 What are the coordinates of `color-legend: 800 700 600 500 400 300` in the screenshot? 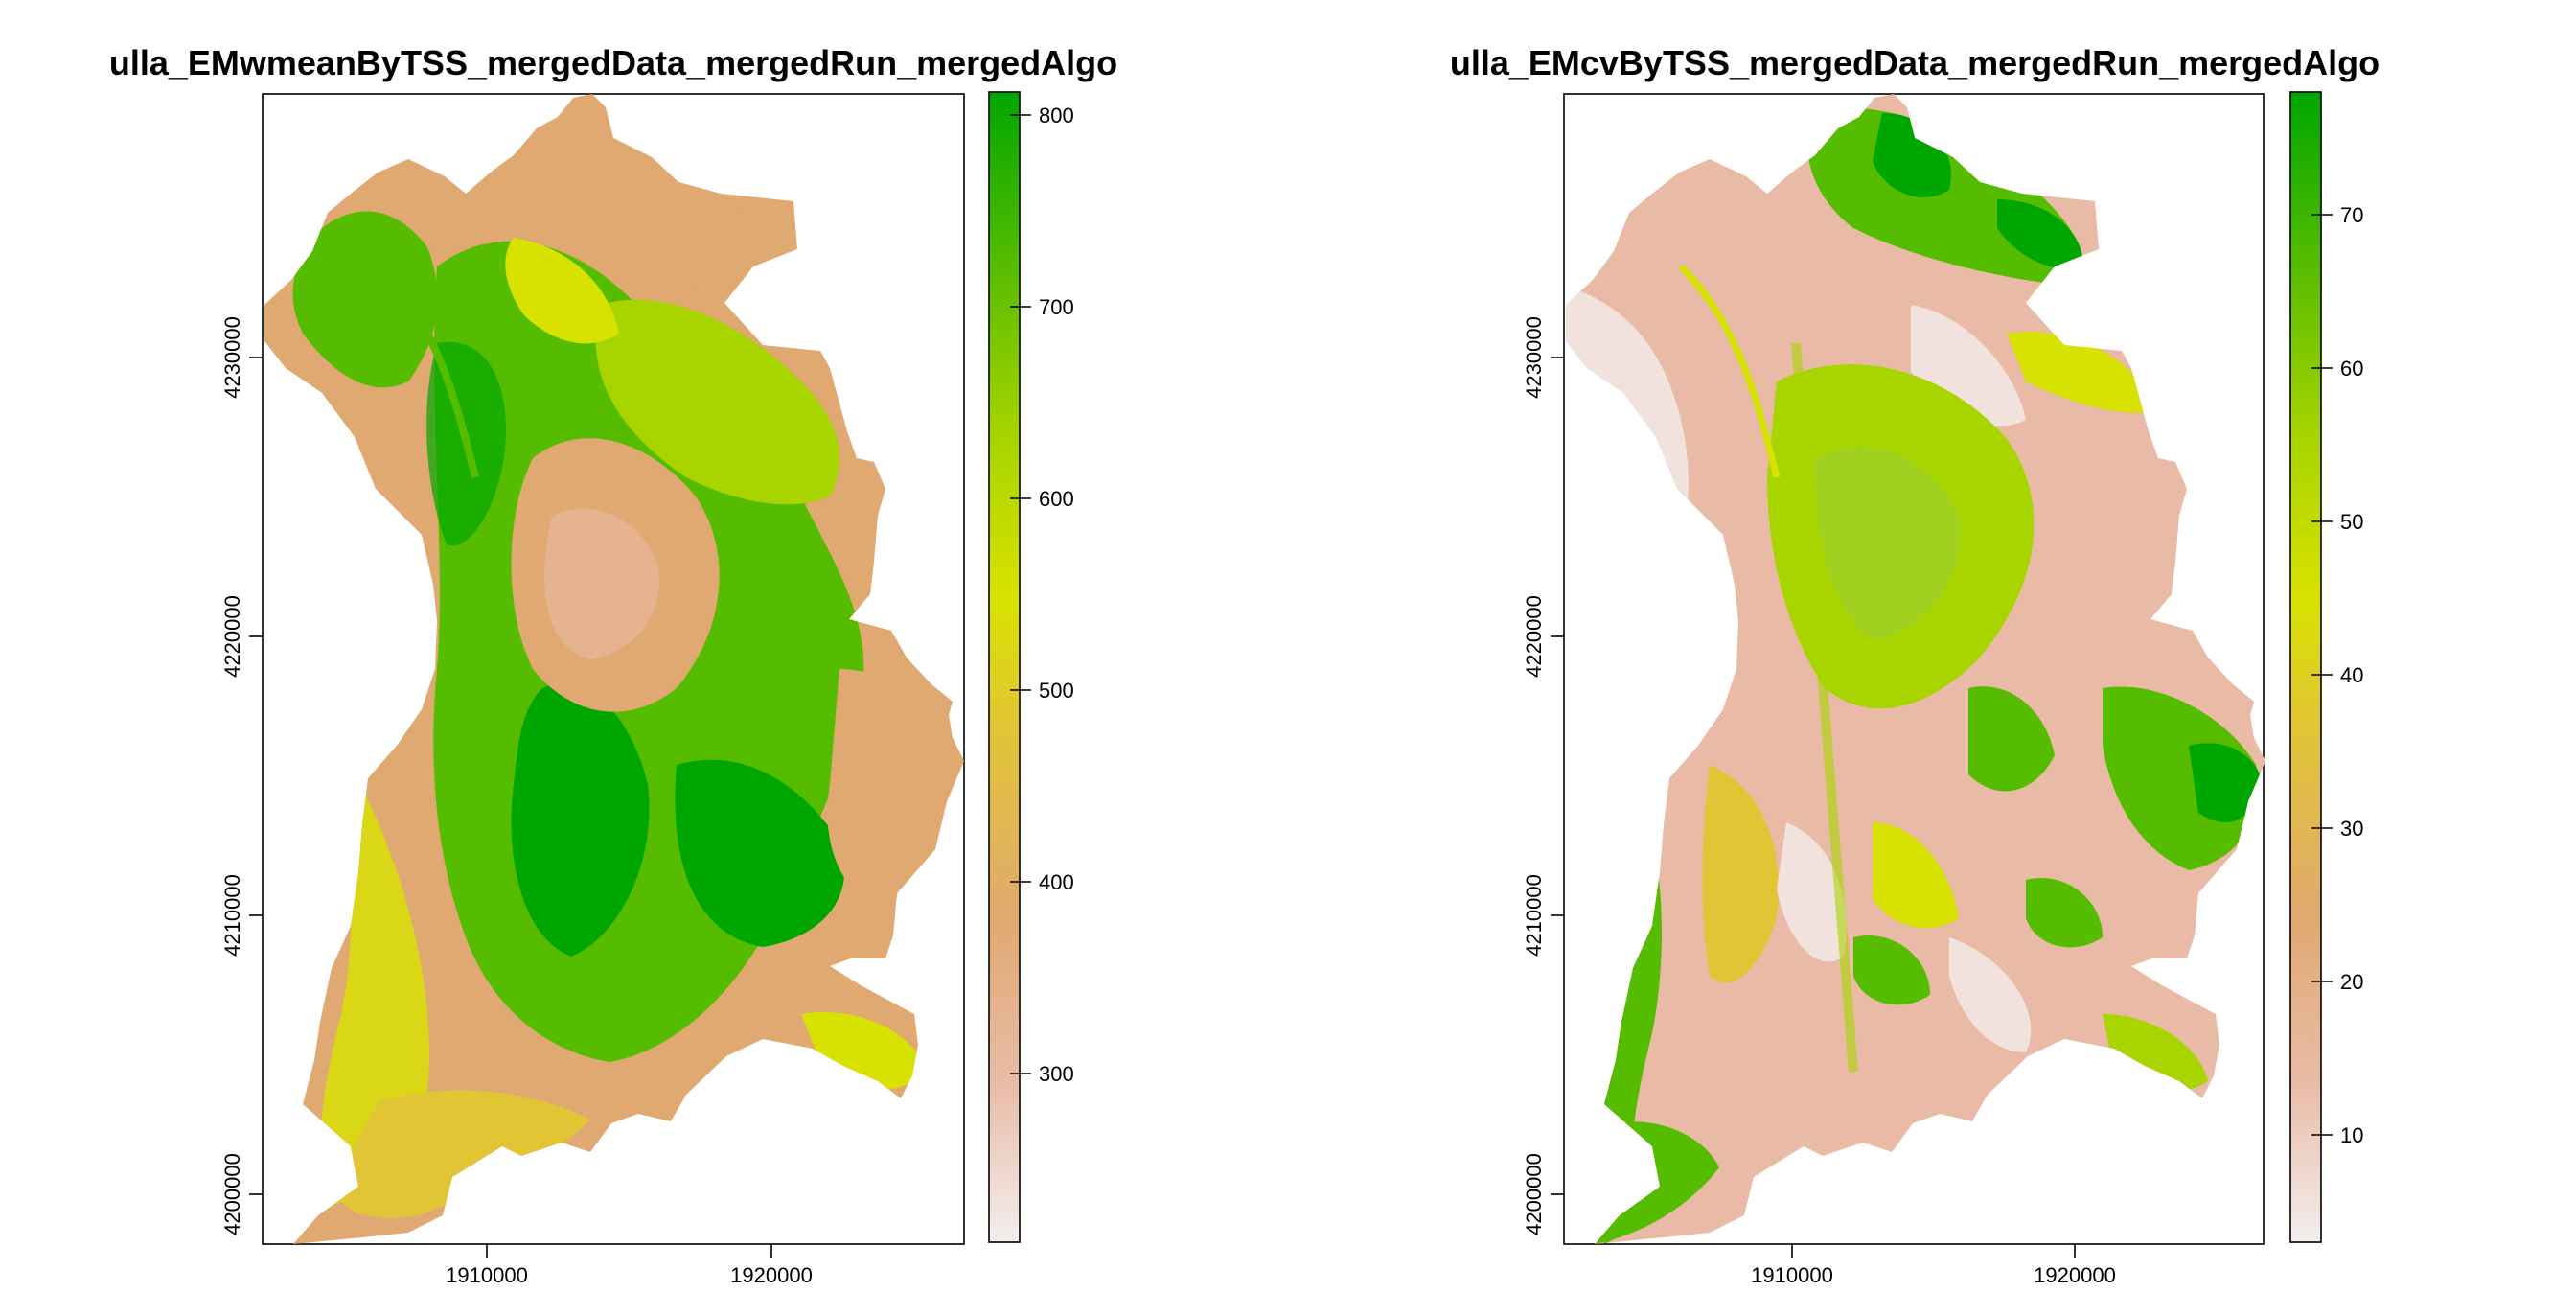 It's located at (1031, 667).